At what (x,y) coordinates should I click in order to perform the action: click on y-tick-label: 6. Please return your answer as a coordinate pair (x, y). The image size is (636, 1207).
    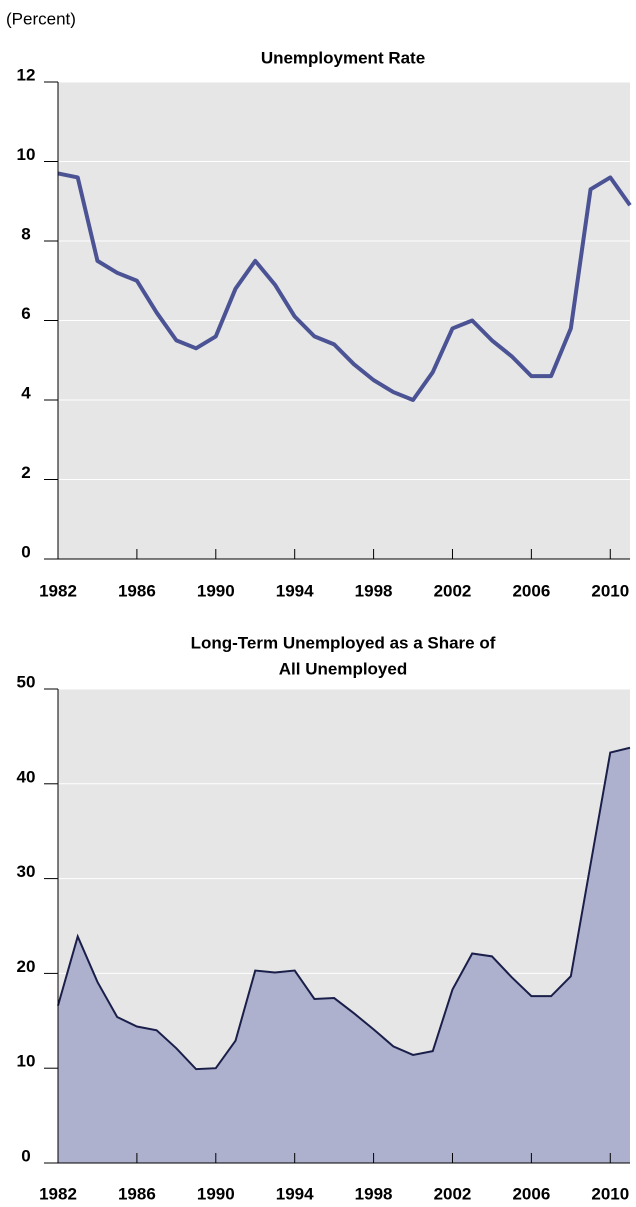
    Looking at the image, I should click on (25, 313).